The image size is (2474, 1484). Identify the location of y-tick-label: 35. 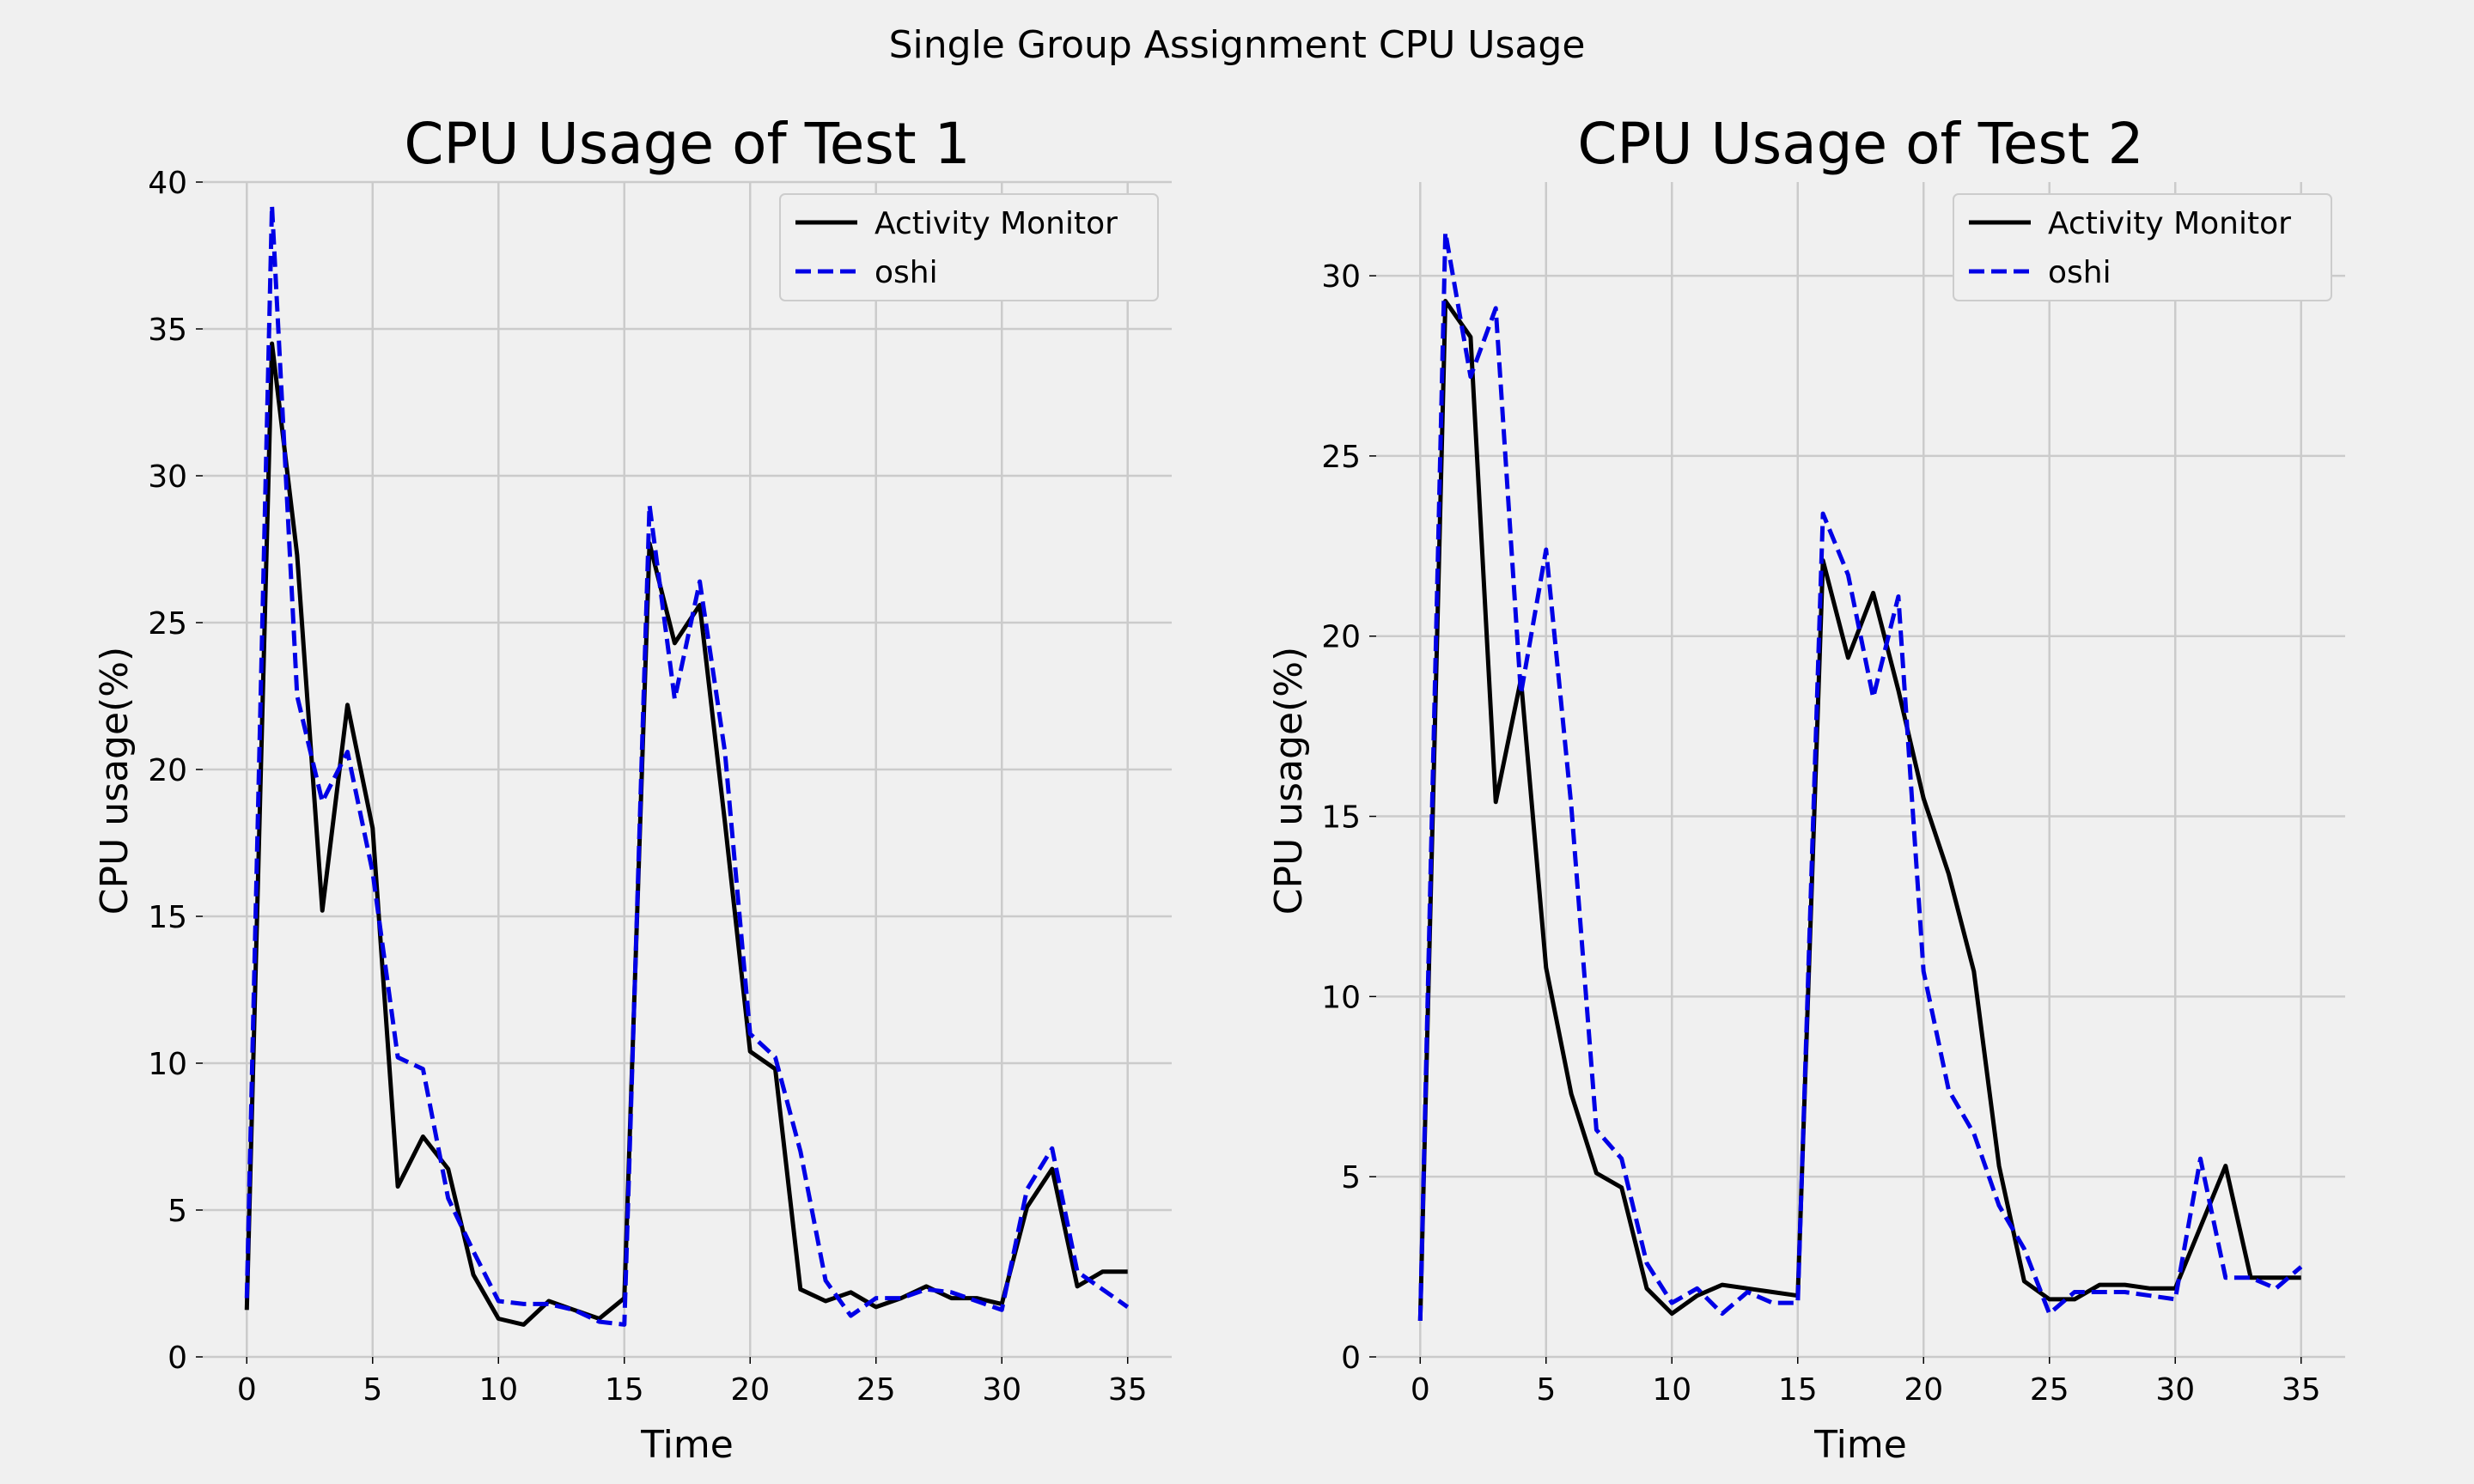
(167, 330).